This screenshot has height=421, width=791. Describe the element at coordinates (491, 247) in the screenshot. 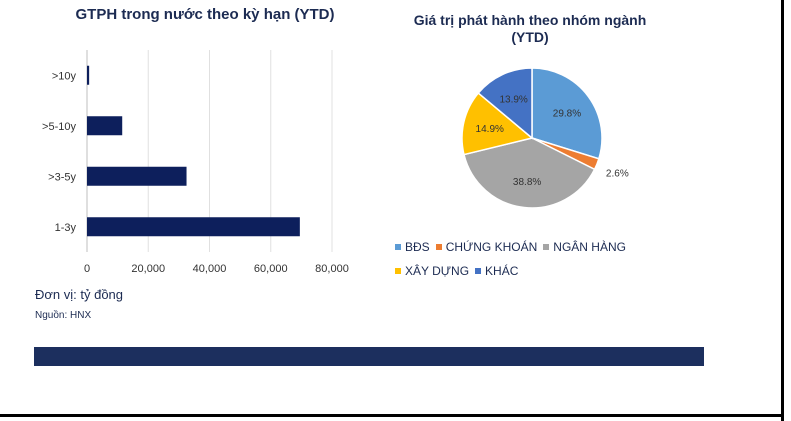

I see `legend-label: CHỨNG KHOÁN` at that location.